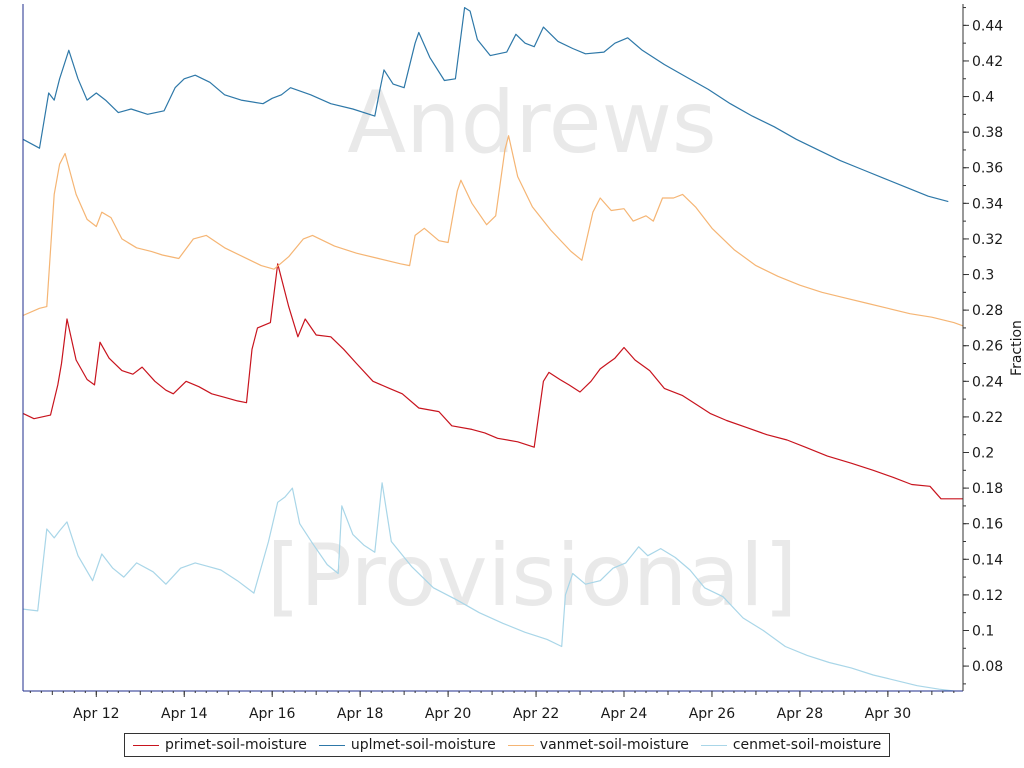 The height and width of the screenshot is (768, 1024). What do you see at coordinates (987, 62) in the screenshot?
I see `y-tick-label: 0.42` at bounding box center [987, 62].